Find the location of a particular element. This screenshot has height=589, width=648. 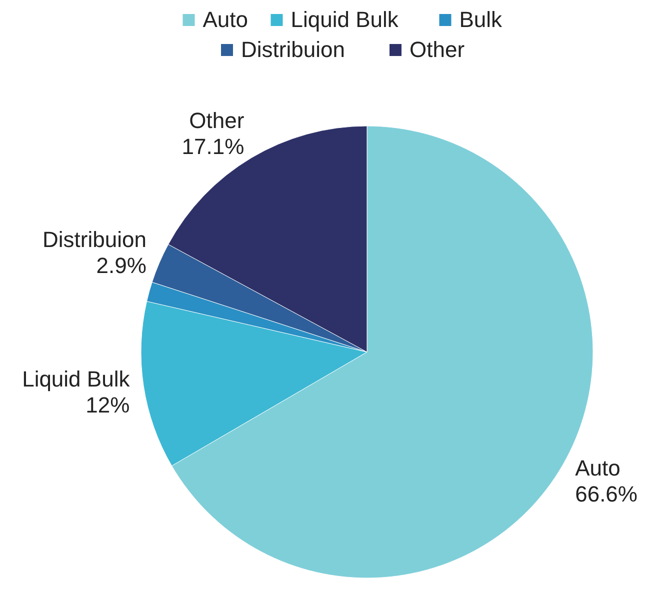

legend-label: Other is located at coordinates (437, 49).